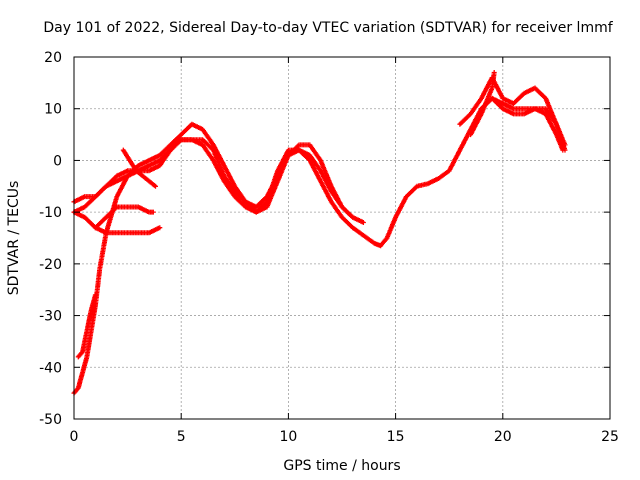  Describe the element at coordinates (610, 437) in the screenshot. I see `x-tick-label: 25` at that location.